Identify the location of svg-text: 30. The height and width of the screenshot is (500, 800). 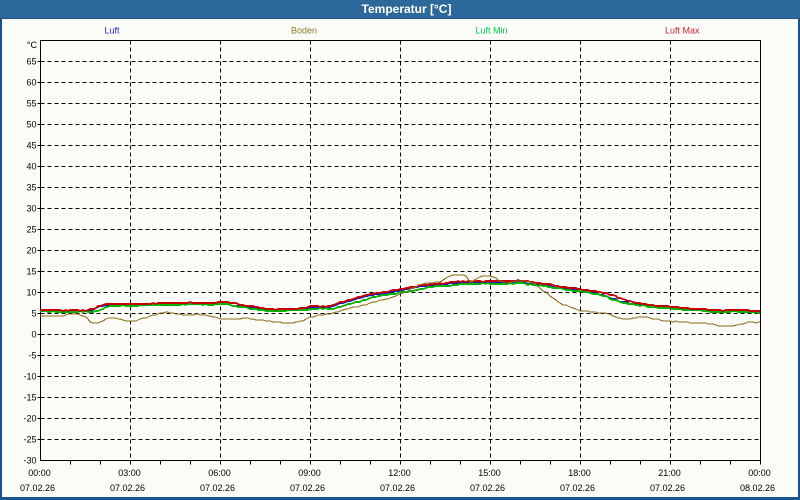
(31, 209).